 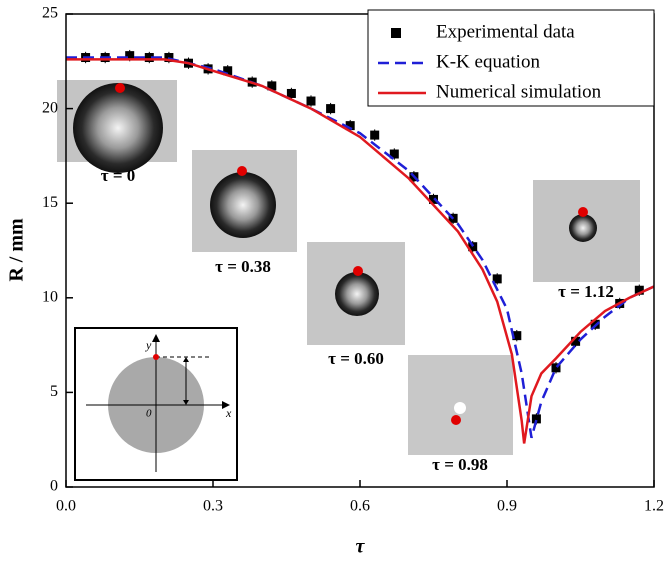 What do you see at coordinates (243, 266) in the screenshot?
I see `photo-label: τ = 0.38` at bounding box center [243, 266].